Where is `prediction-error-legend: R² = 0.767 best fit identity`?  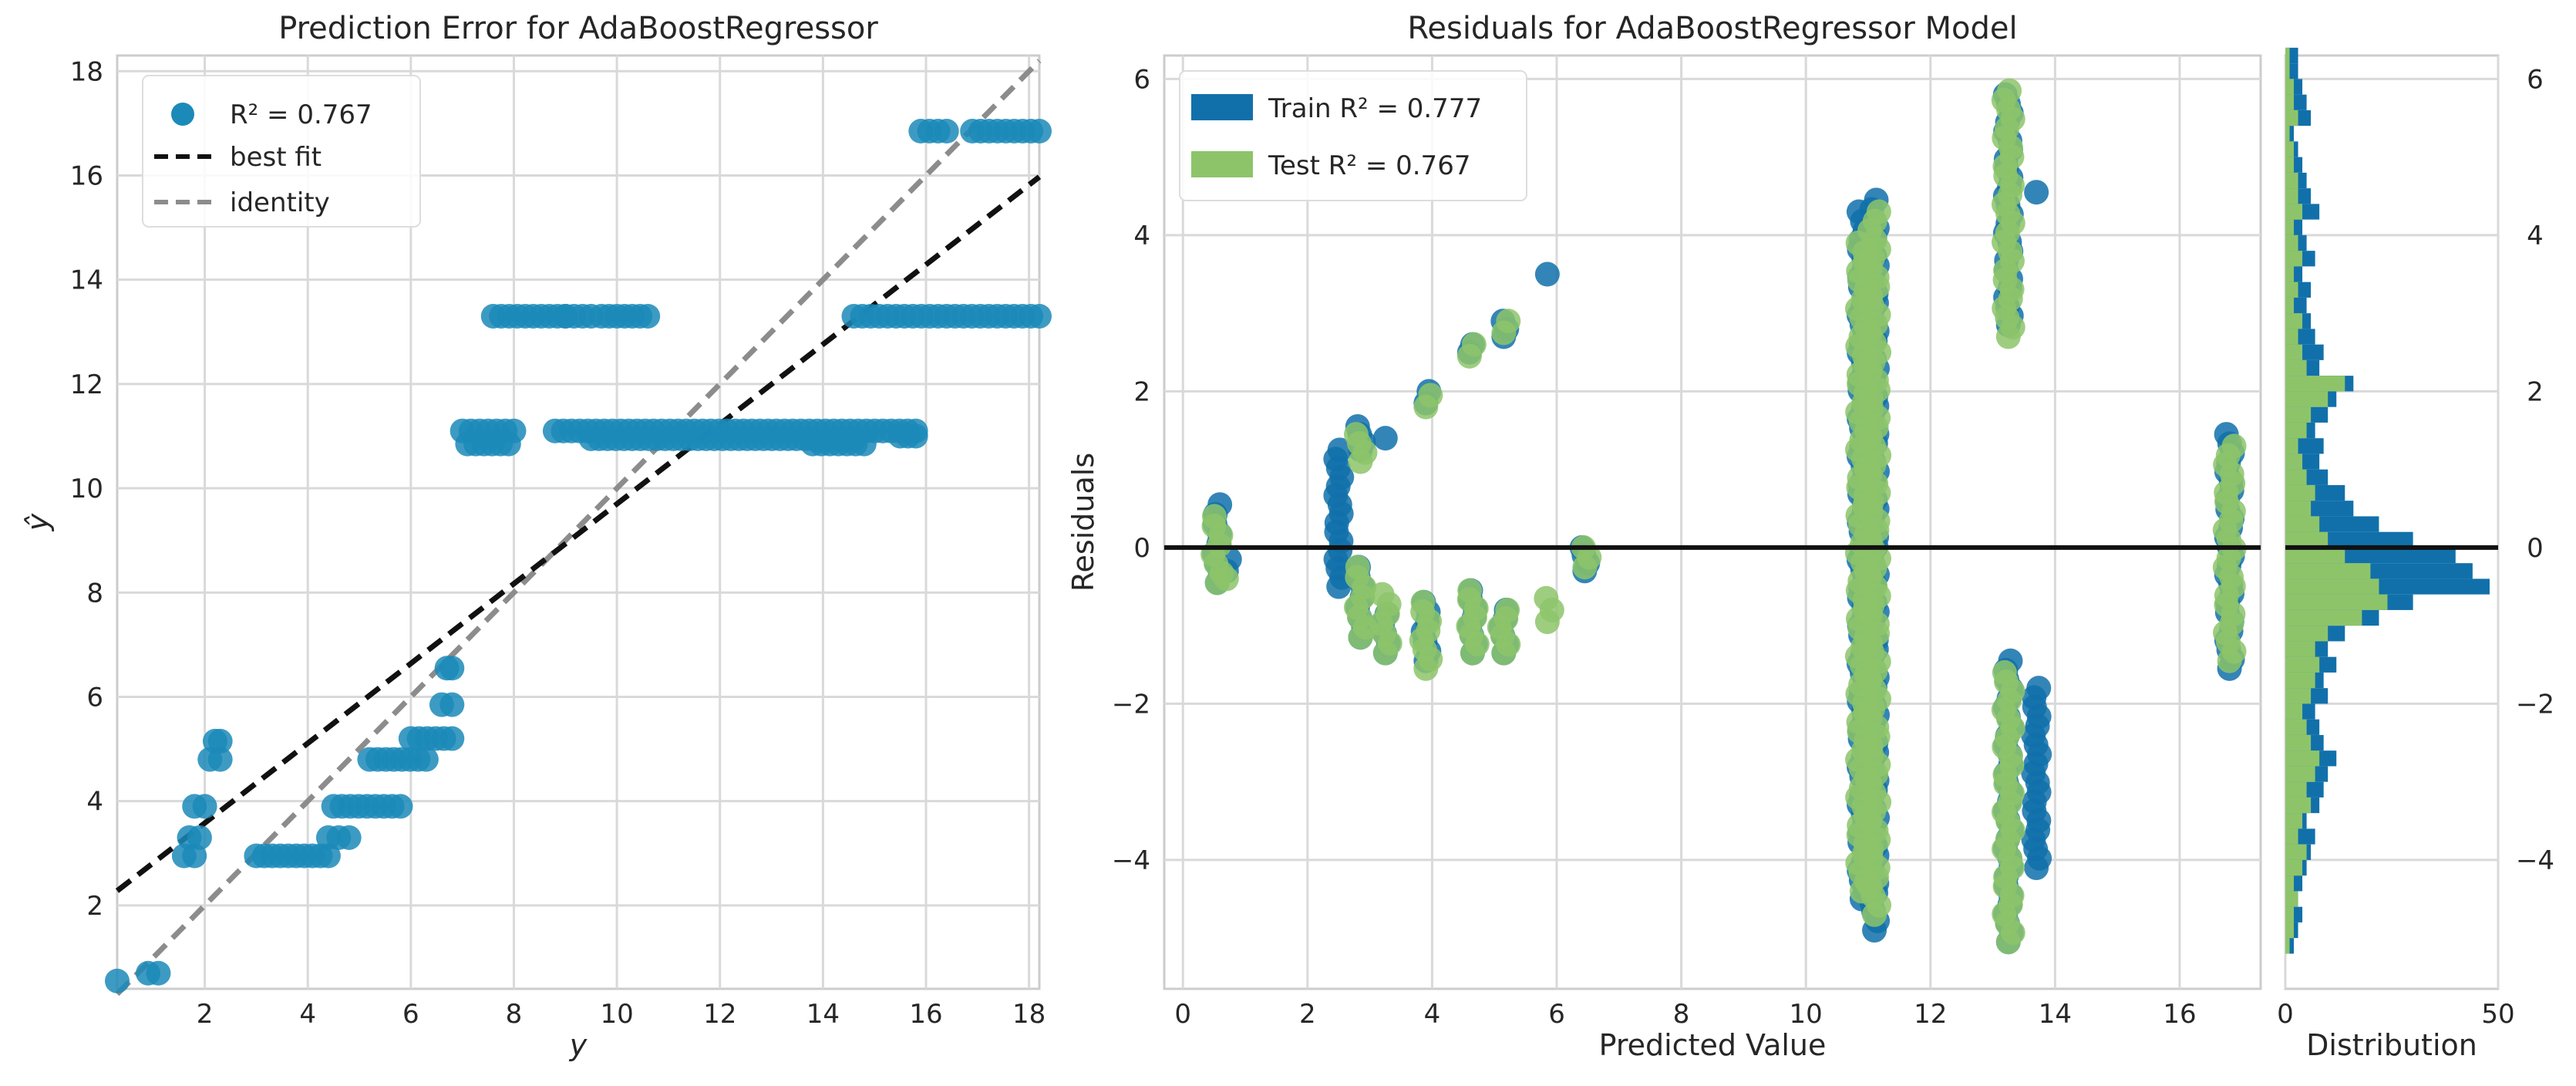
prediction-error-legend: R² = 0.767 best fit identity is located at coordinates (281, 151).